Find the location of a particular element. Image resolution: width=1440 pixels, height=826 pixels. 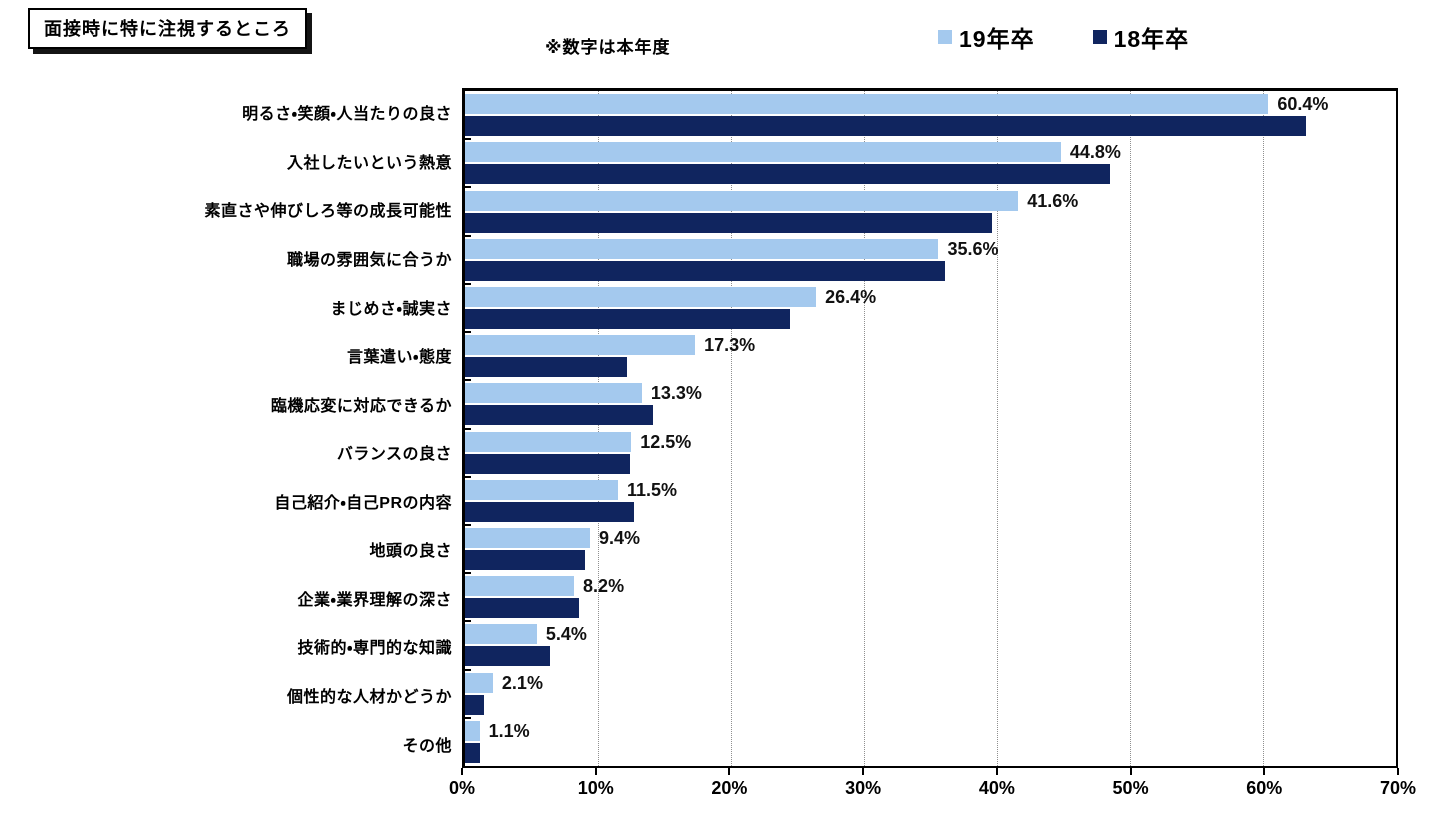

category-bar-group: 60.4% is located at coordinates (930, 115).